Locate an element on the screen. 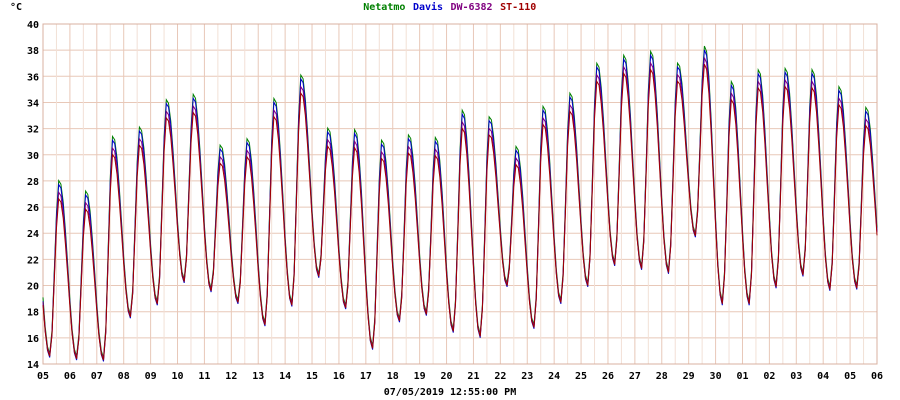  x-tick-label: 01 is located at coordinates (742, 376).